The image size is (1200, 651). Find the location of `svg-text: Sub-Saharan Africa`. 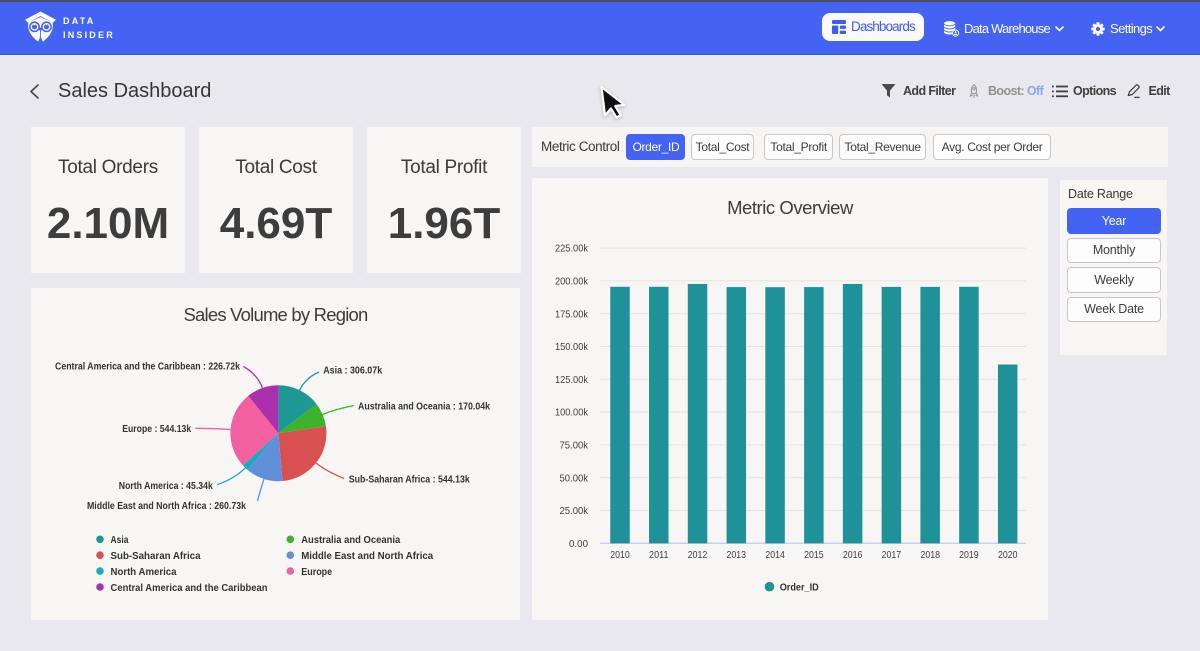

svg-text: Sub-Saharan Africa is located at coordinates (156, 556).